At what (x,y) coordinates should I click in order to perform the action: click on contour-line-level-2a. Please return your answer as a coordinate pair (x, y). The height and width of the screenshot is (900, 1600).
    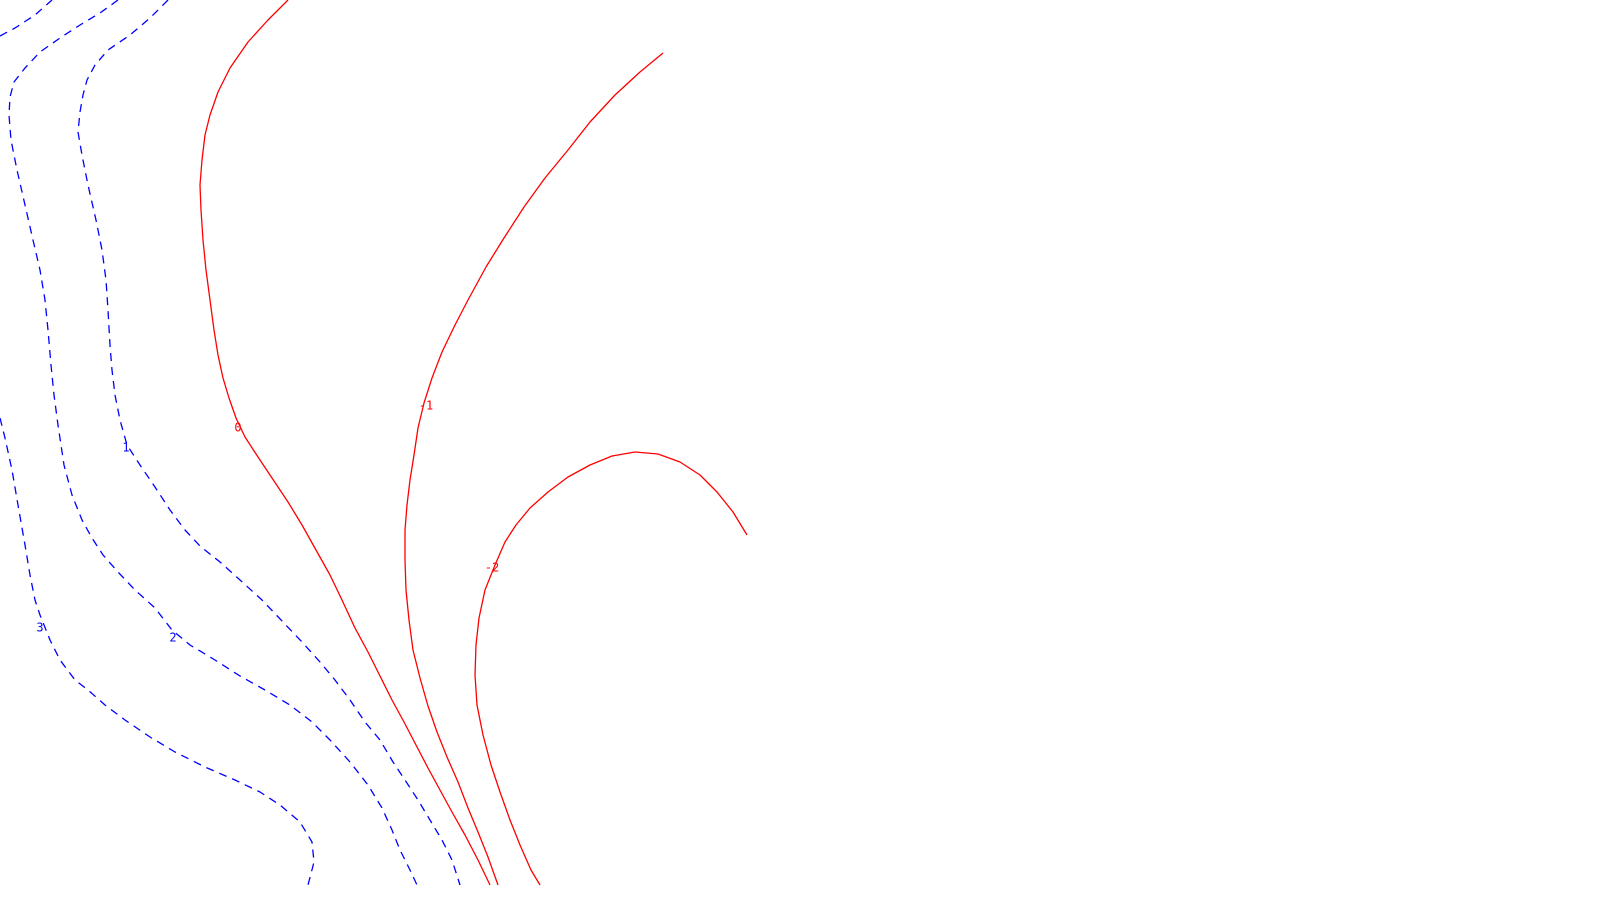
    Looking at the image, I should click on (26, 18).